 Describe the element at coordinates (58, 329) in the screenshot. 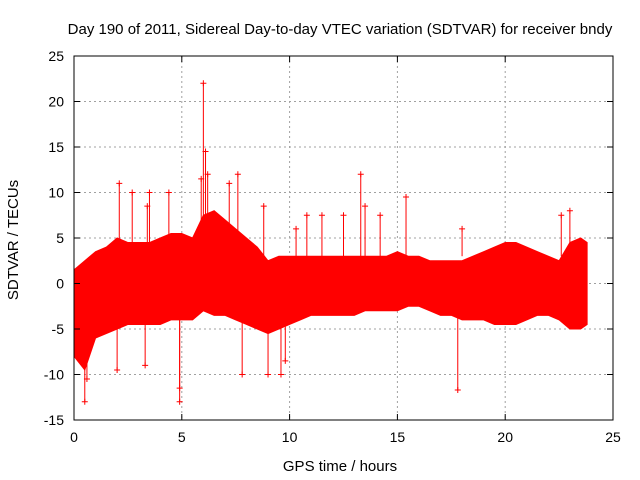

I see `y-tick-label: -5` at that location.